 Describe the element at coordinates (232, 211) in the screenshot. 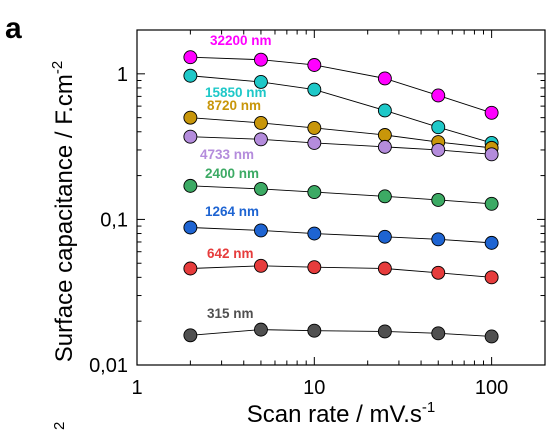

I see `series-label: 1264 nm` at that location.